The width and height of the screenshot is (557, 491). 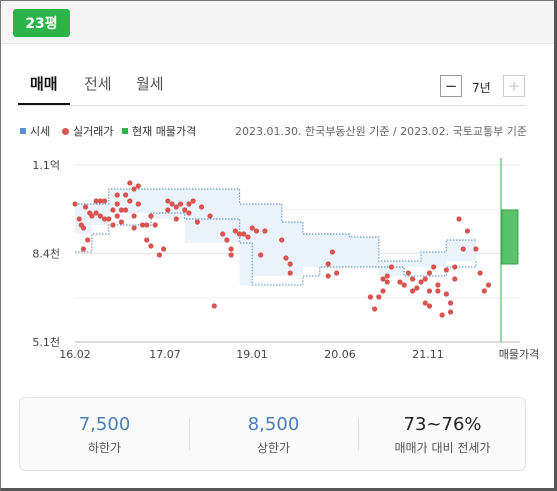 I want to click on tab-monthly-rent: 월세, so click(x=150, y=84).